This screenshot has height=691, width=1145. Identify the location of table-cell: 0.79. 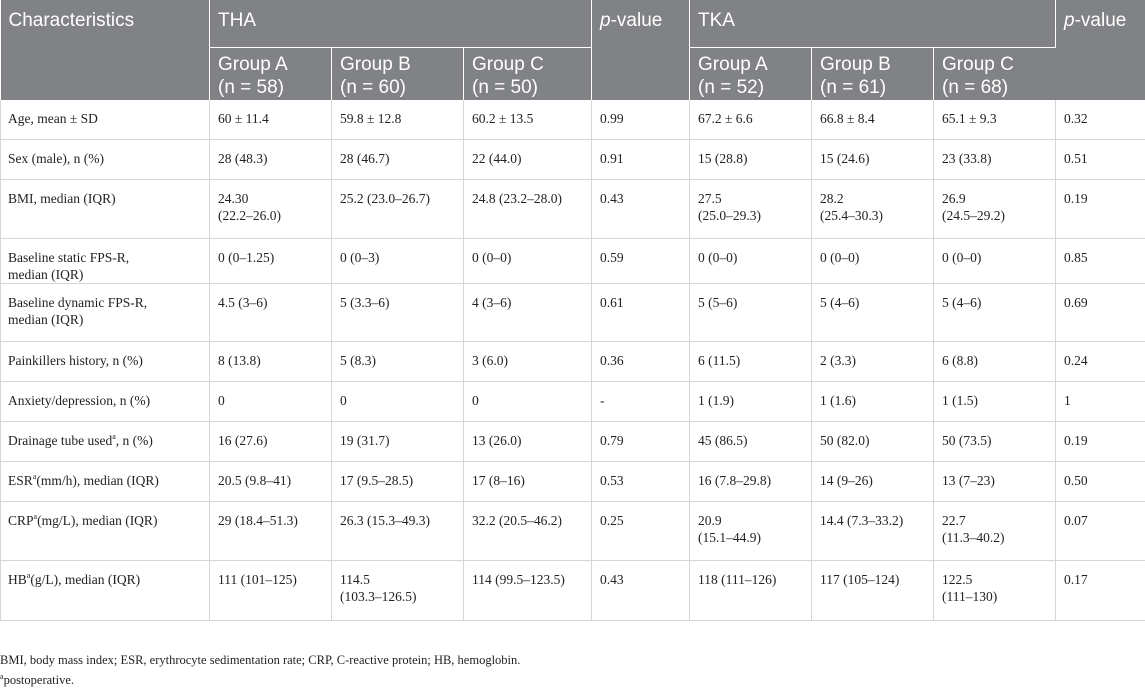
(641, 441).